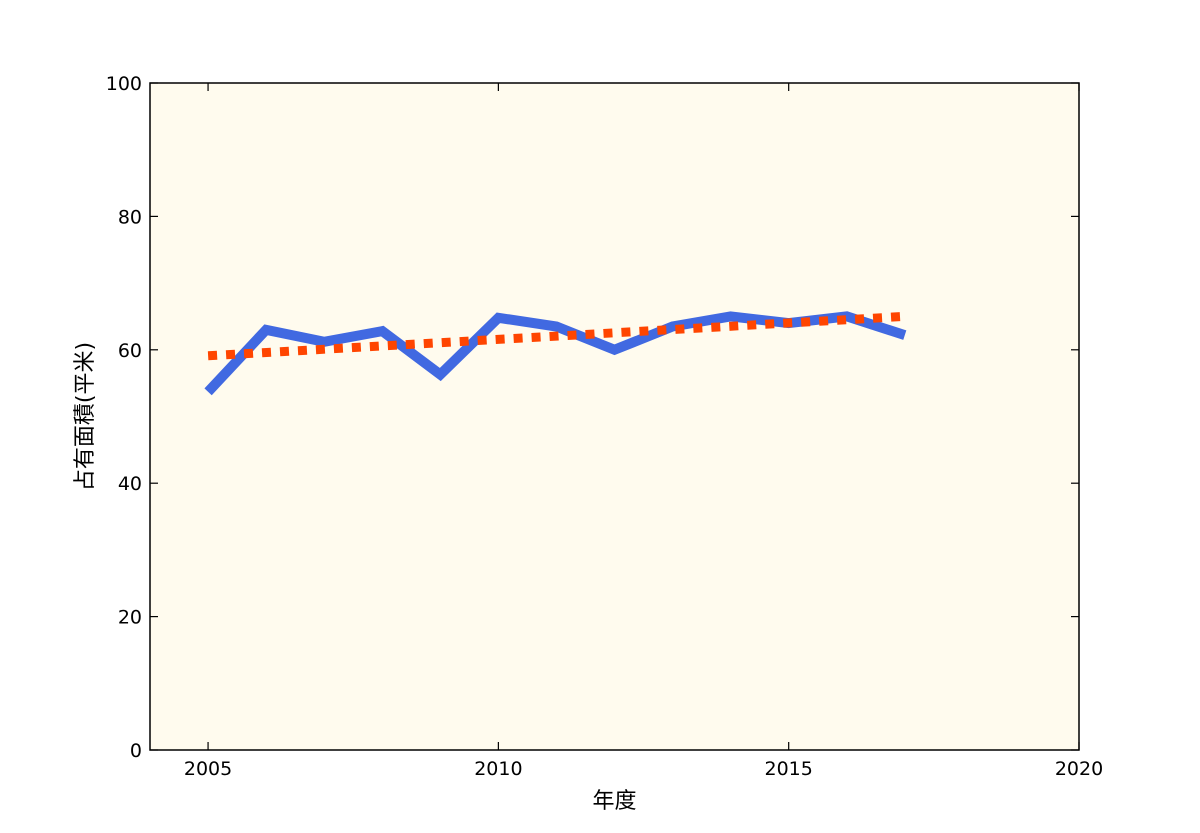 The width and height of the screenshot is (1200, 833). What do you see at coordinates (614, 801) in the screenshot?
I see `x-axis-title: 年度` at bounding box center [614, 801].